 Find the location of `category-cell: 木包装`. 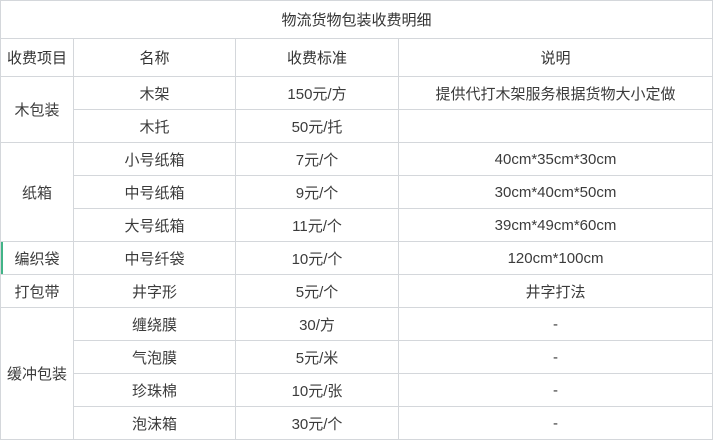

category-cell: 木包装 is located at coordinates (37, 109).